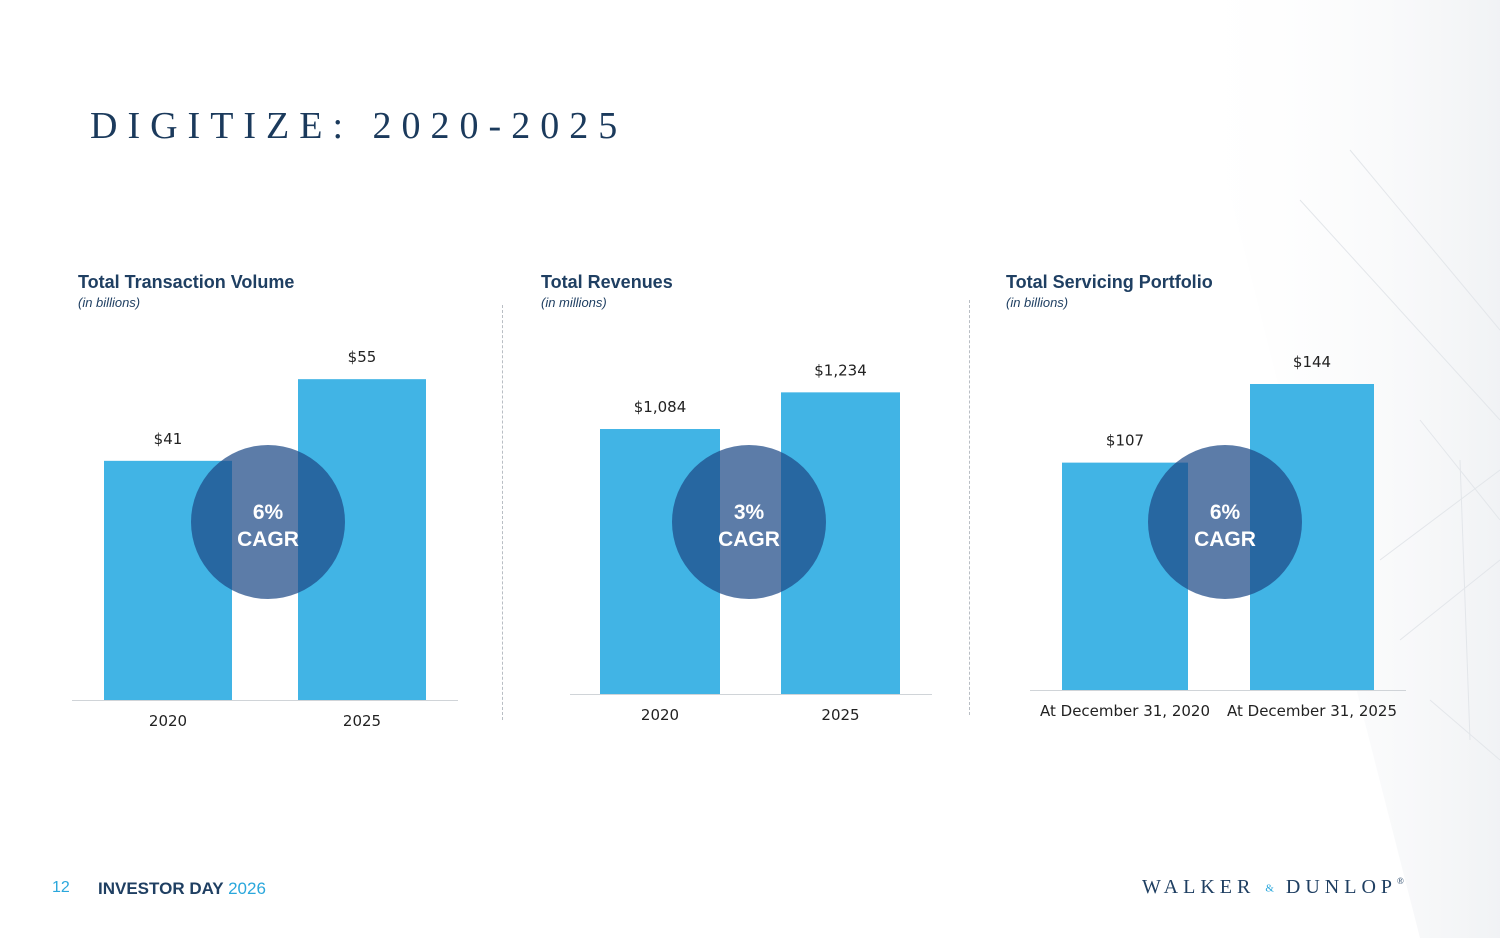  Describe the element at coordinates (247, 888) in the screenshot. I see `footer-year: 2026` at that location.